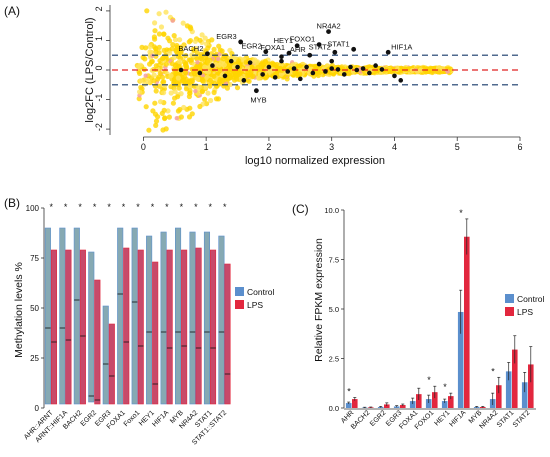 Image resolution: width=550 pixels, height=457 pixels. Describe the element at coordinates (33, 208) in the screenshot. I see `y-tick-label: 100` at that location.